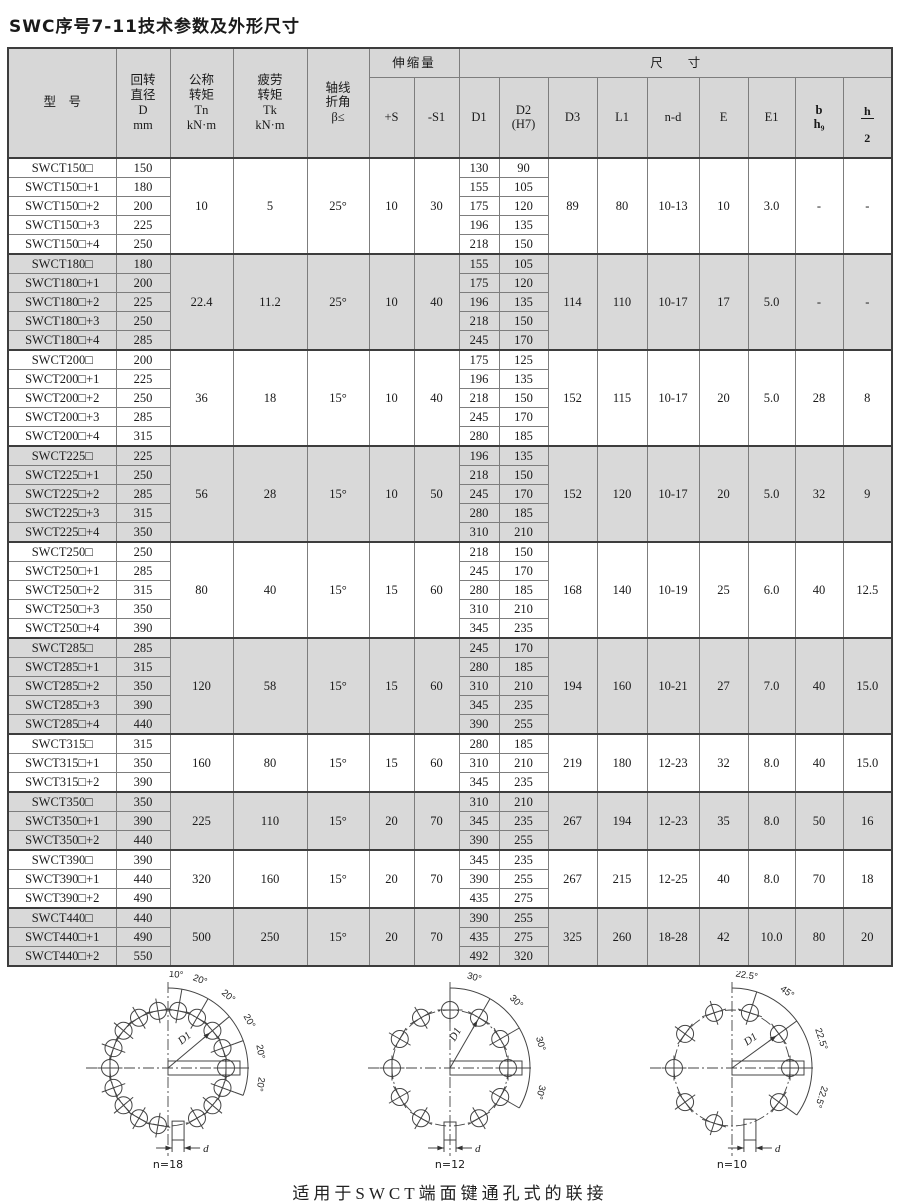  What do you see at coordinates (62, 103) in the screenshot?
I see `col-header-model: 型 号` at bounding box center [62, 103].